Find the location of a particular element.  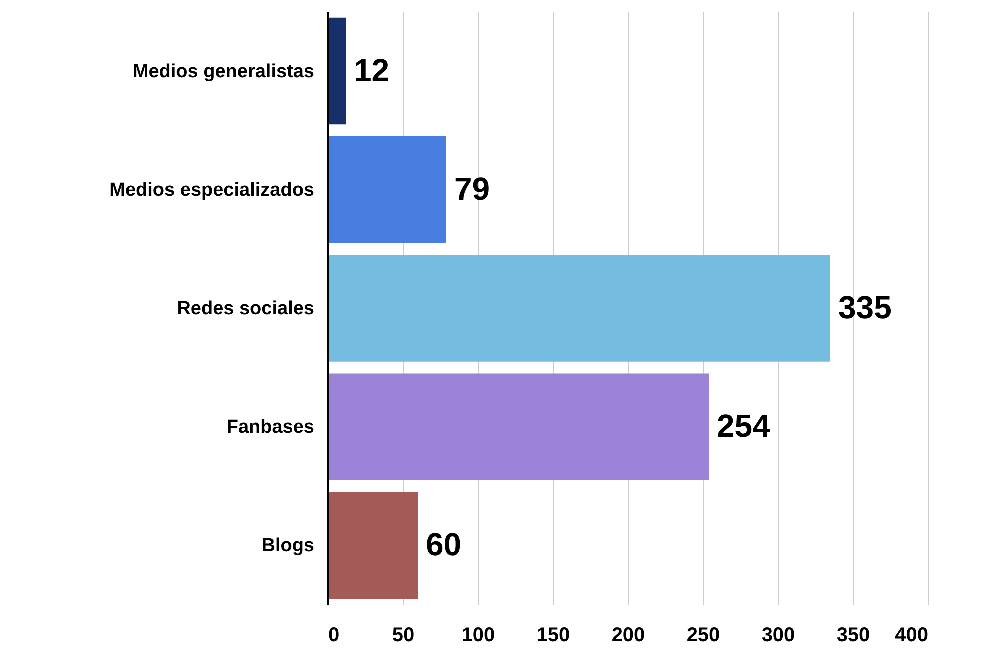

x-tick-label: 150 is located at coordinates (553, 635).